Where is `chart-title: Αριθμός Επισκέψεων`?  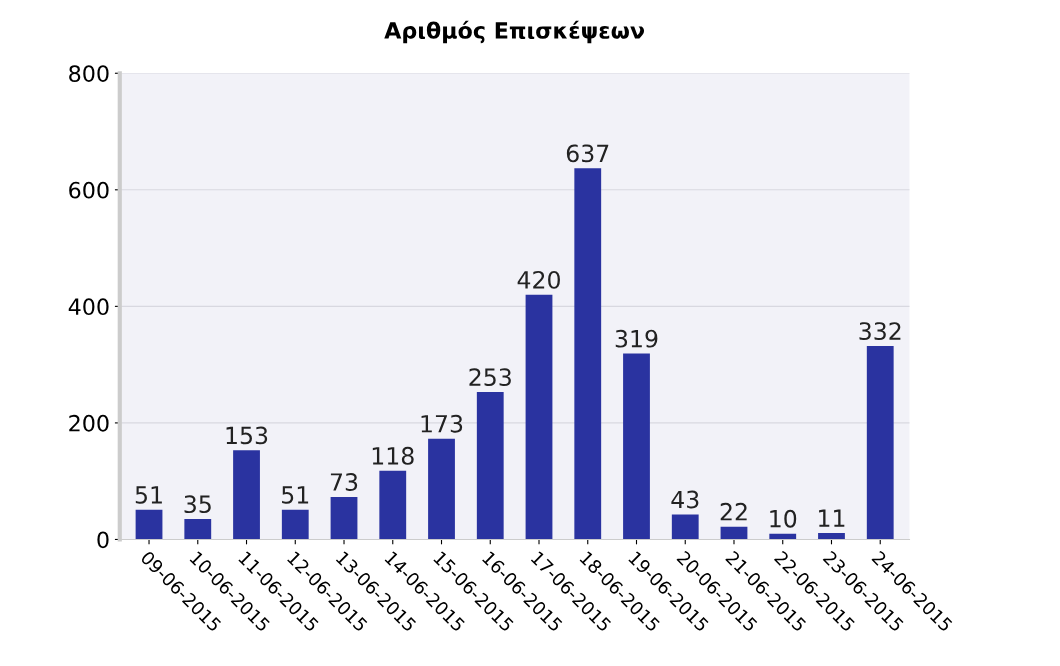 chart-title: Αριθμός Επισκέψεων is located at coordinates (514, 32).